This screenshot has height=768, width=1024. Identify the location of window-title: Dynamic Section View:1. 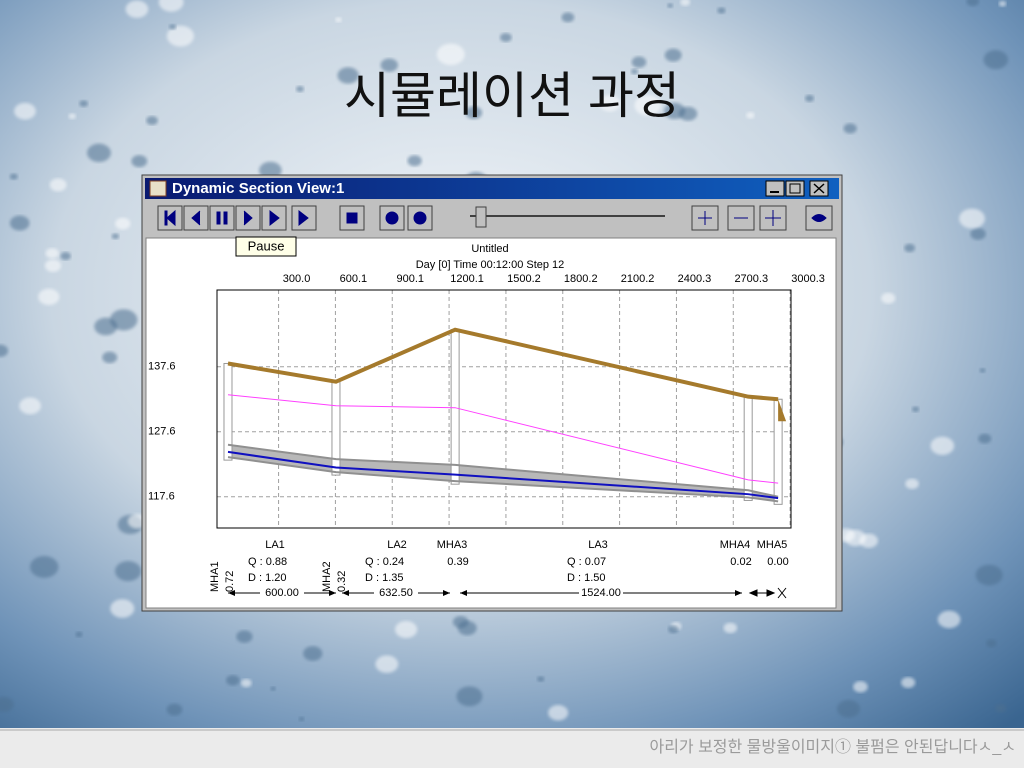
(258, 188).